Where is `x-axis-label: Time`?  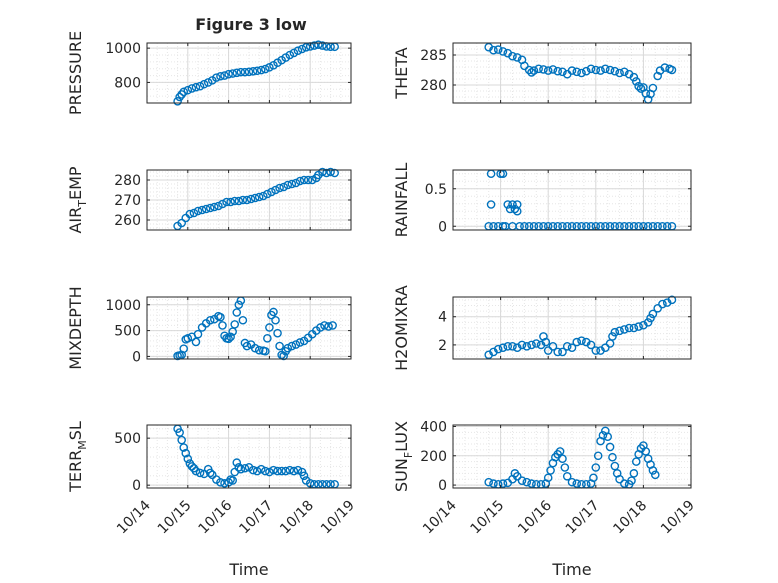
x-axis-label: Time is located at coordinates (571, 569).